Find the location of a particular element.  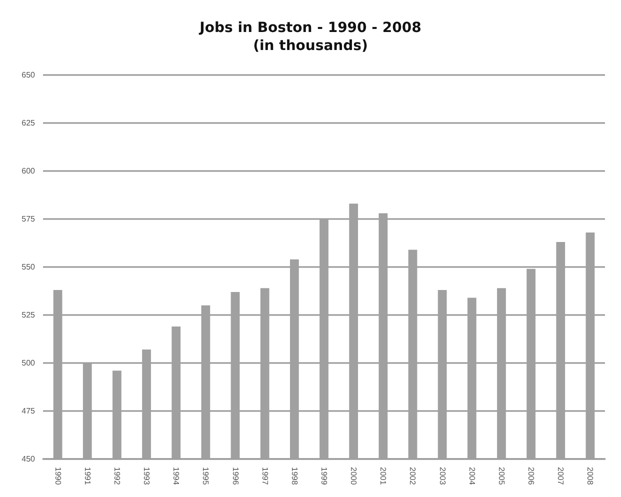

chart-title: Jobs in Boston - 1990 - 2008 is located at coordinates (310, 28).